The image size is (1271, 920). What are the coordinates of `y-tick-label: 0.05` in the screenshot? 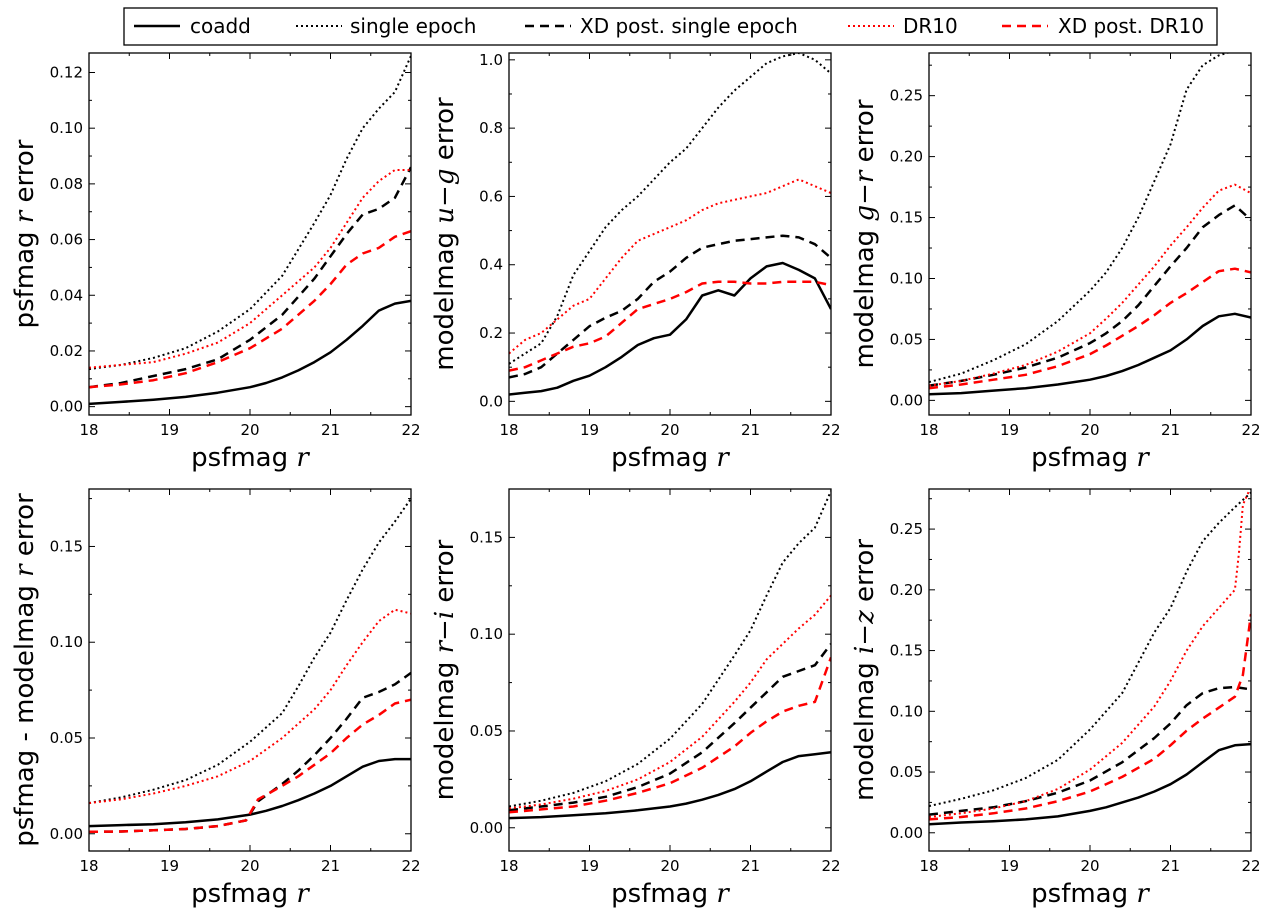 It's located at (66, 738).